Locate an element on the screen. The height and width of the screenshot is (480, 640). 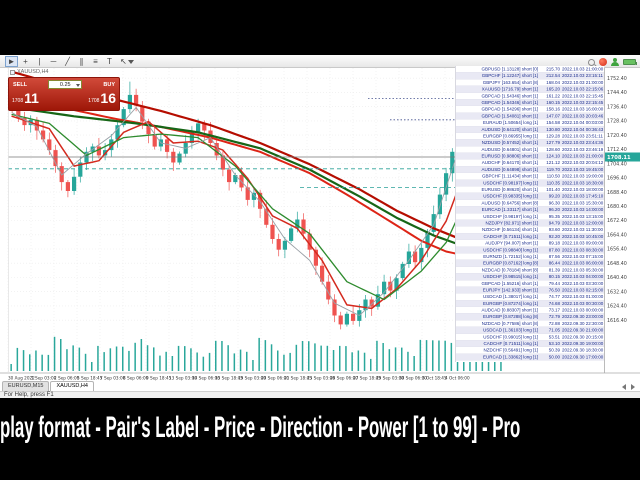
search-icon is located at coordinates (591, 62).